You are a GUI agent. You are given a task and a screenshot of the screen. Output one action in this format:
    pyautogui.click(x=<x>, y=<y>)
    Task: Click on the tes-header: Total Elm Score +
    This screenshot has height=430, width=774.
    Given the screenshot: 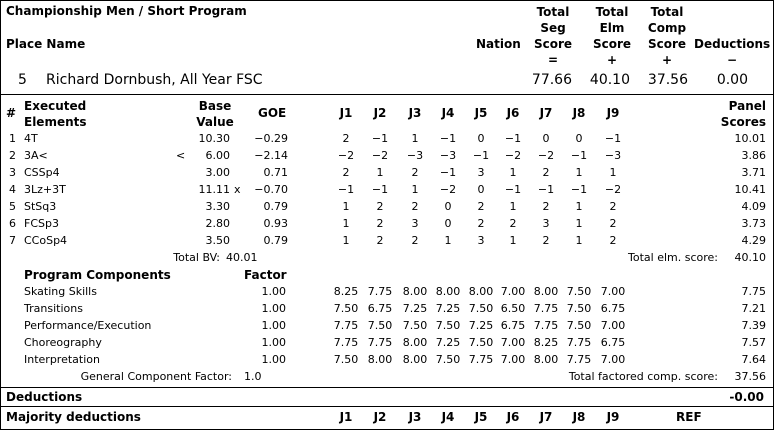 What is the action you would take?
    pyautogui.click(x=612, y=36)
    